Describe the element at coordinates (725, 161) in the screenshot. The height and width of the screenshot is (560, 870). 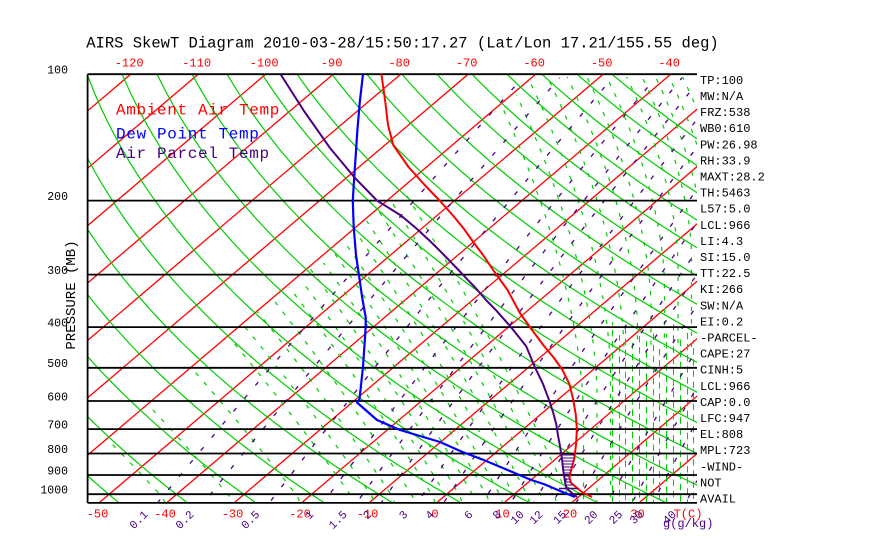
I see `svg-text: RH:33.9` at that location.